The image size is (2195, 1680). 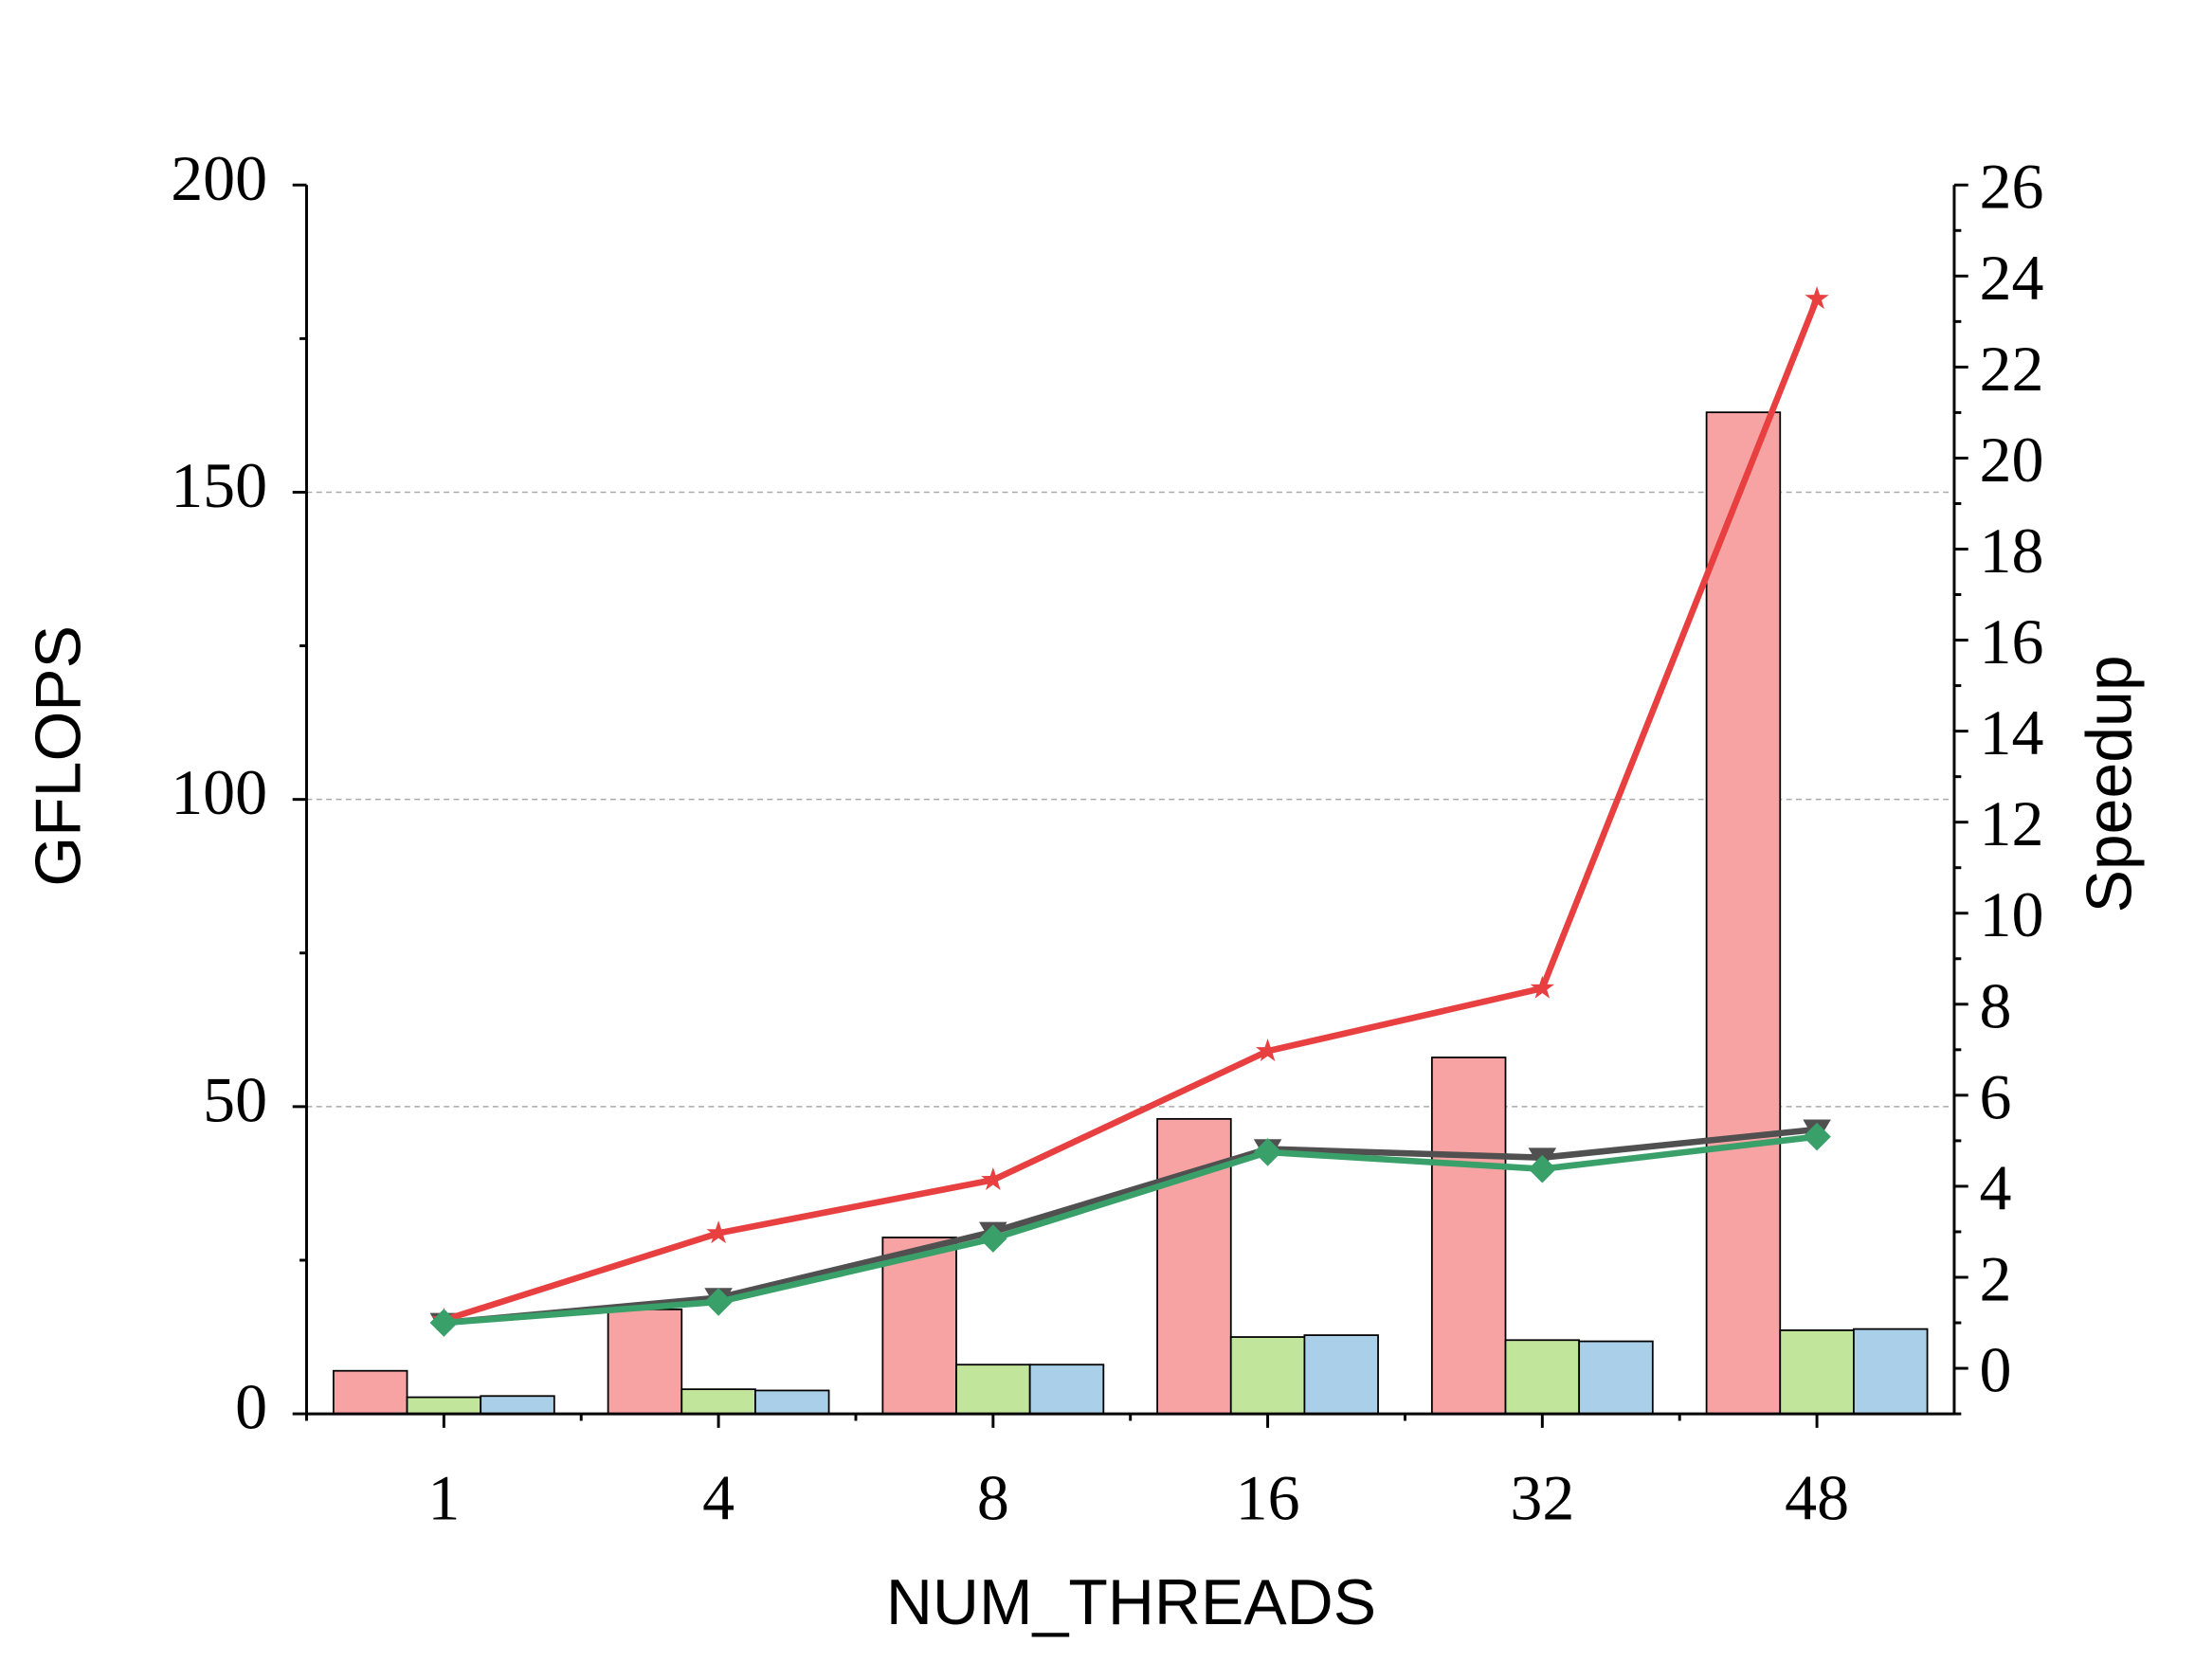 What do you see at coordinates (2012, 278) in the screenshot?
I see `y2-tick-label: 24` at bounding box center [2012, 278].